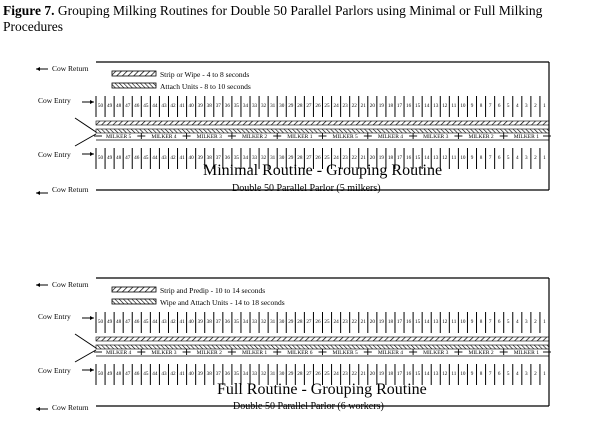 The height and width of the screenshot is (428, 600). Describe the element at coordinates (219, 158) in the screenshot. I see `stall-number: 37` at that location.